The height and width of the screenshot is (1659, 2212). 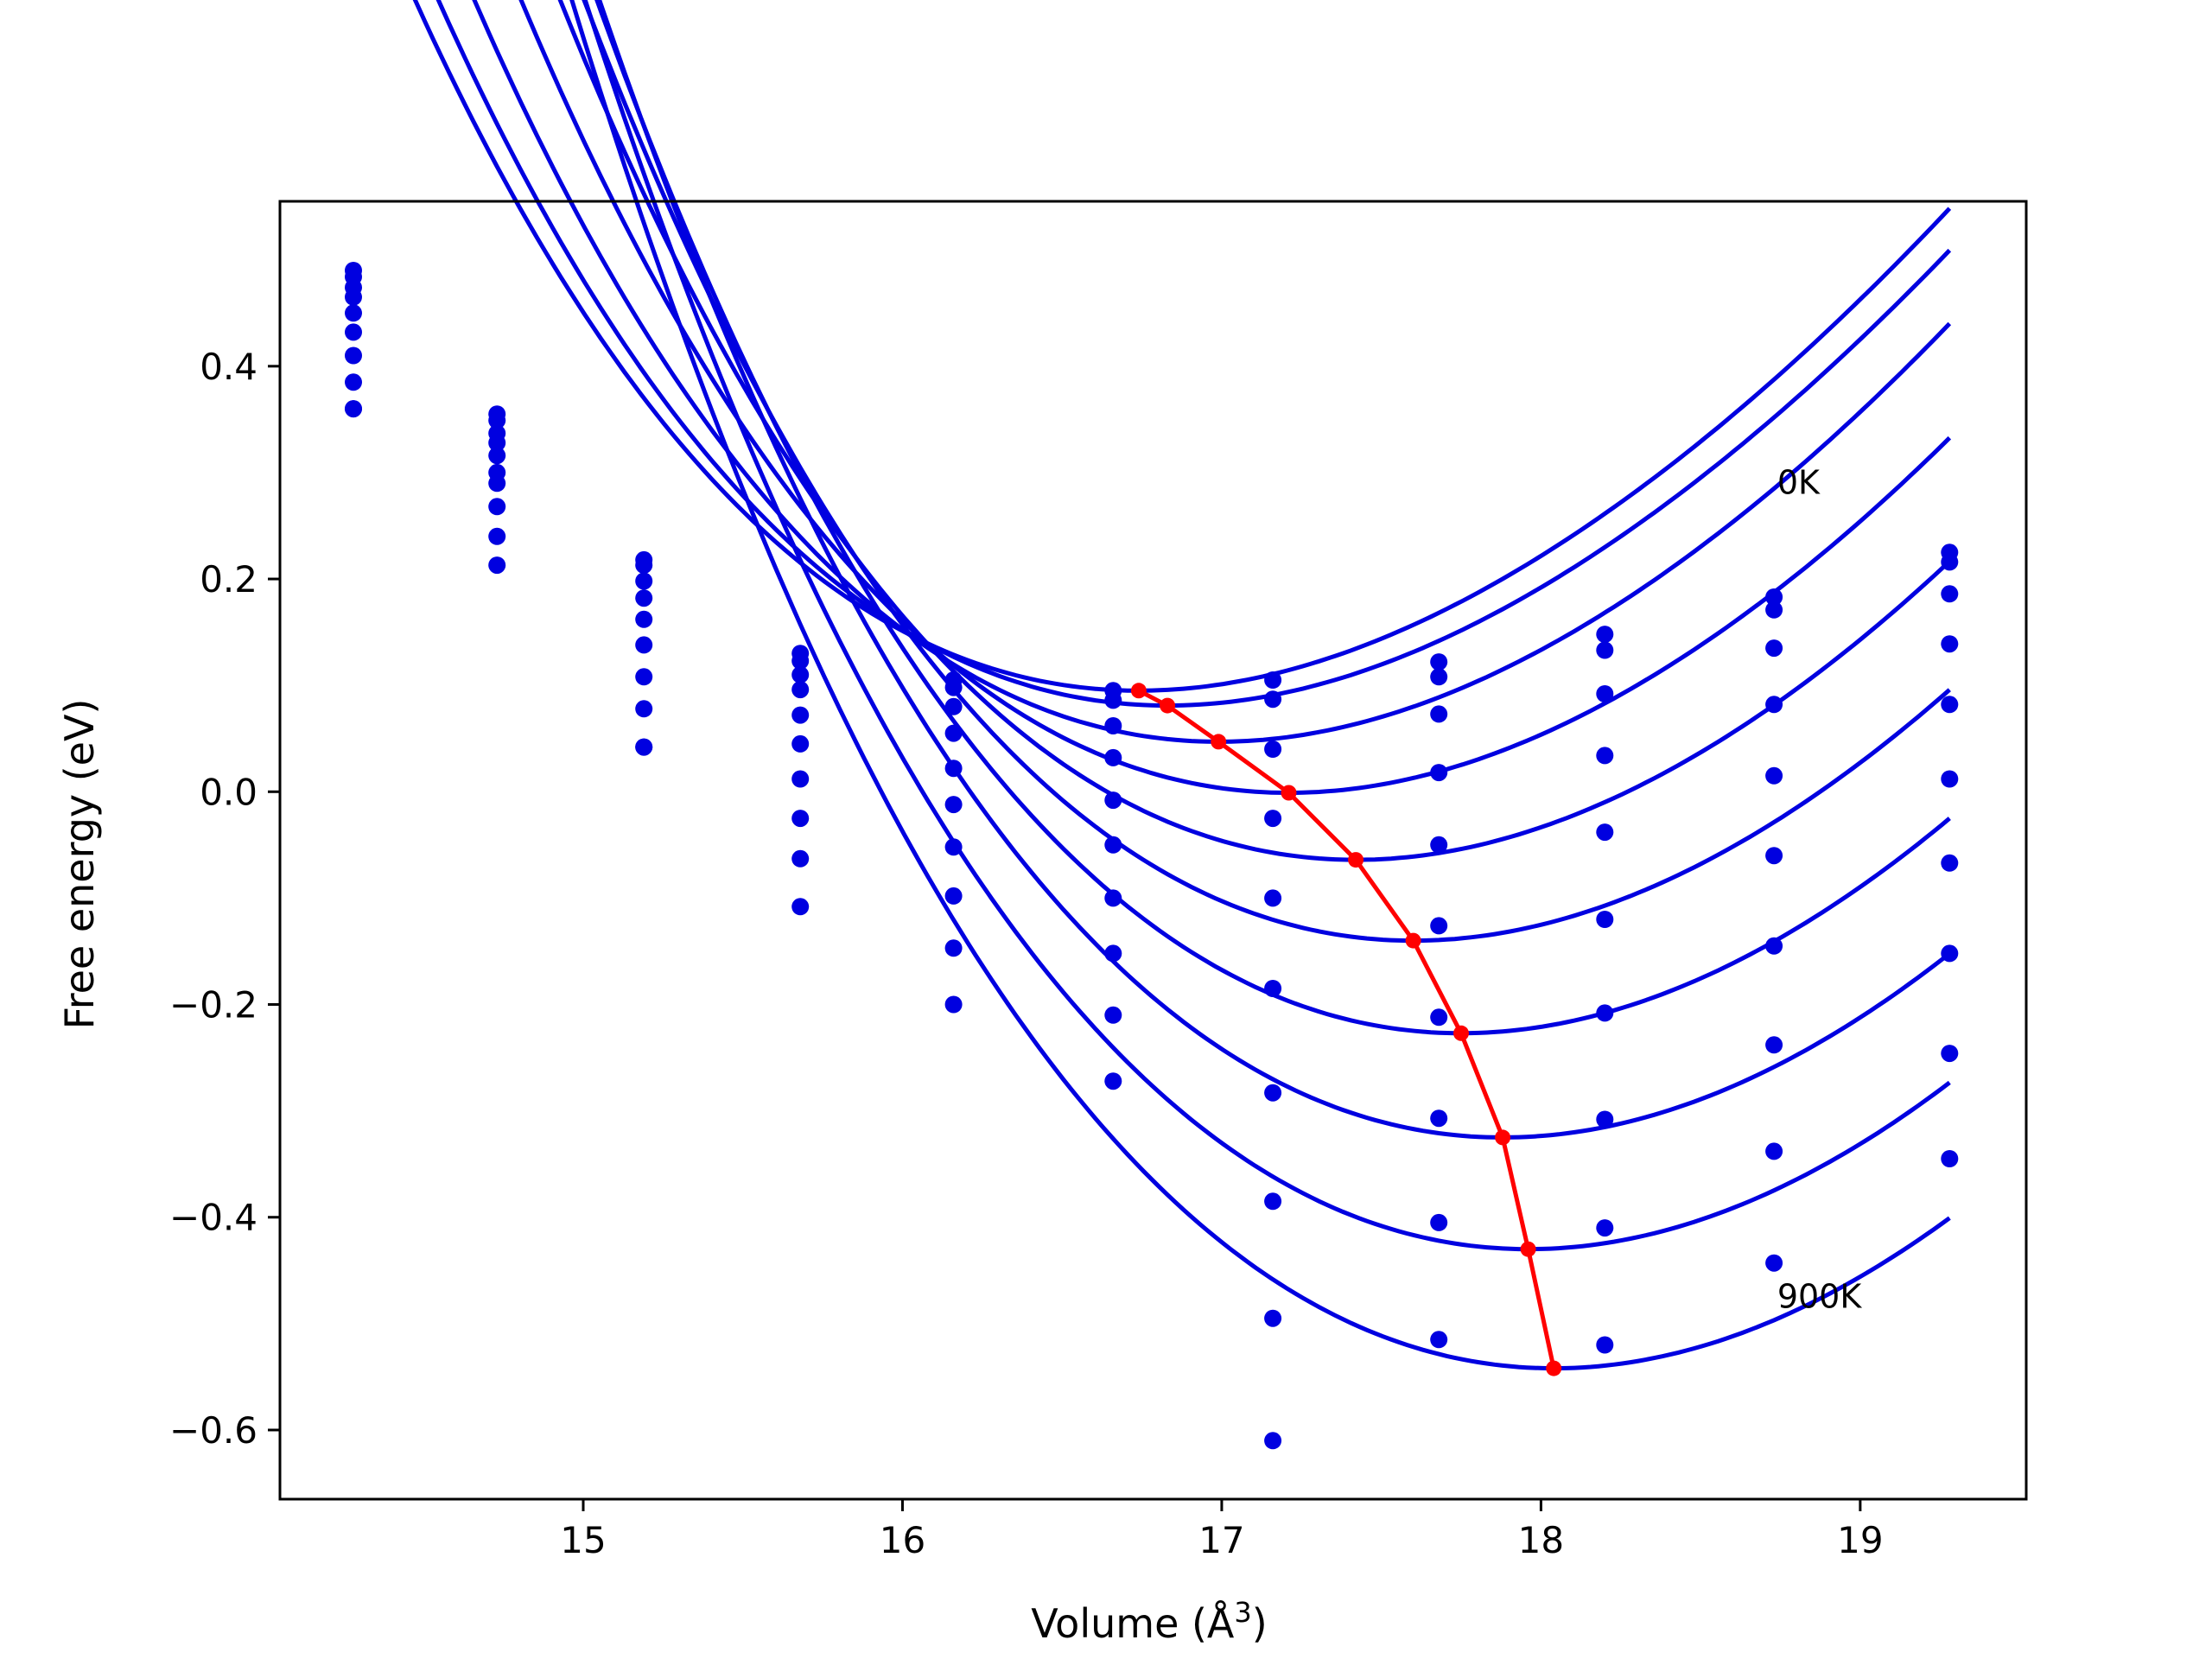 I want to click on y-tick-label: 0.0, so click(x=229, y=792).